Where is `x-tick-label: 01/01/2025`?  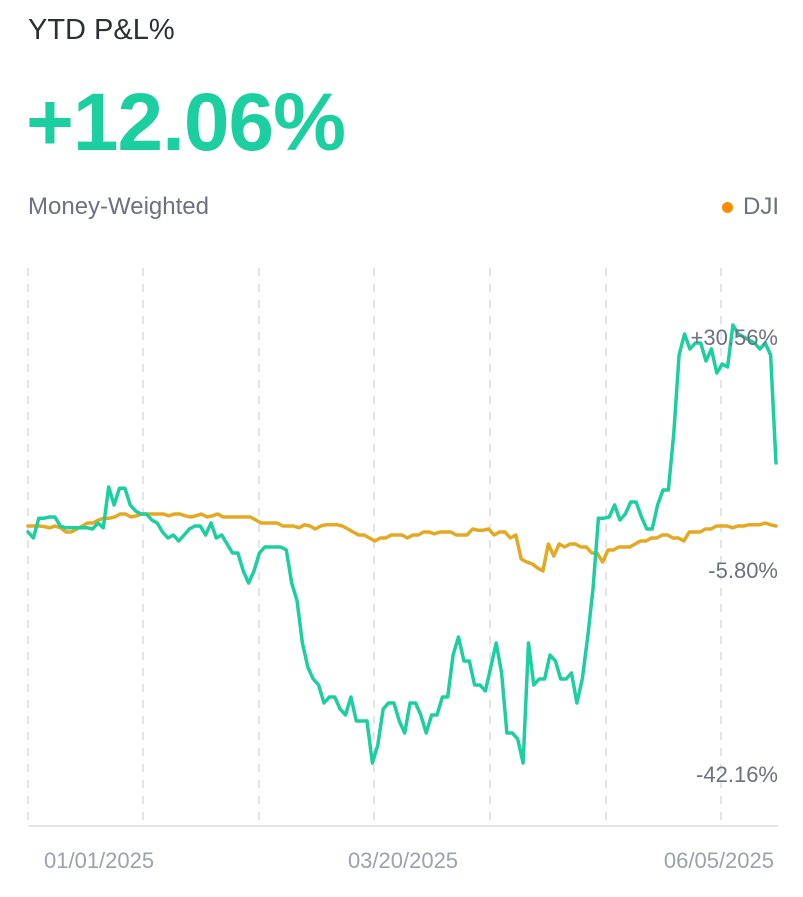 x-tick-label: 01/01/2025 is located at coordinates (99, 860).